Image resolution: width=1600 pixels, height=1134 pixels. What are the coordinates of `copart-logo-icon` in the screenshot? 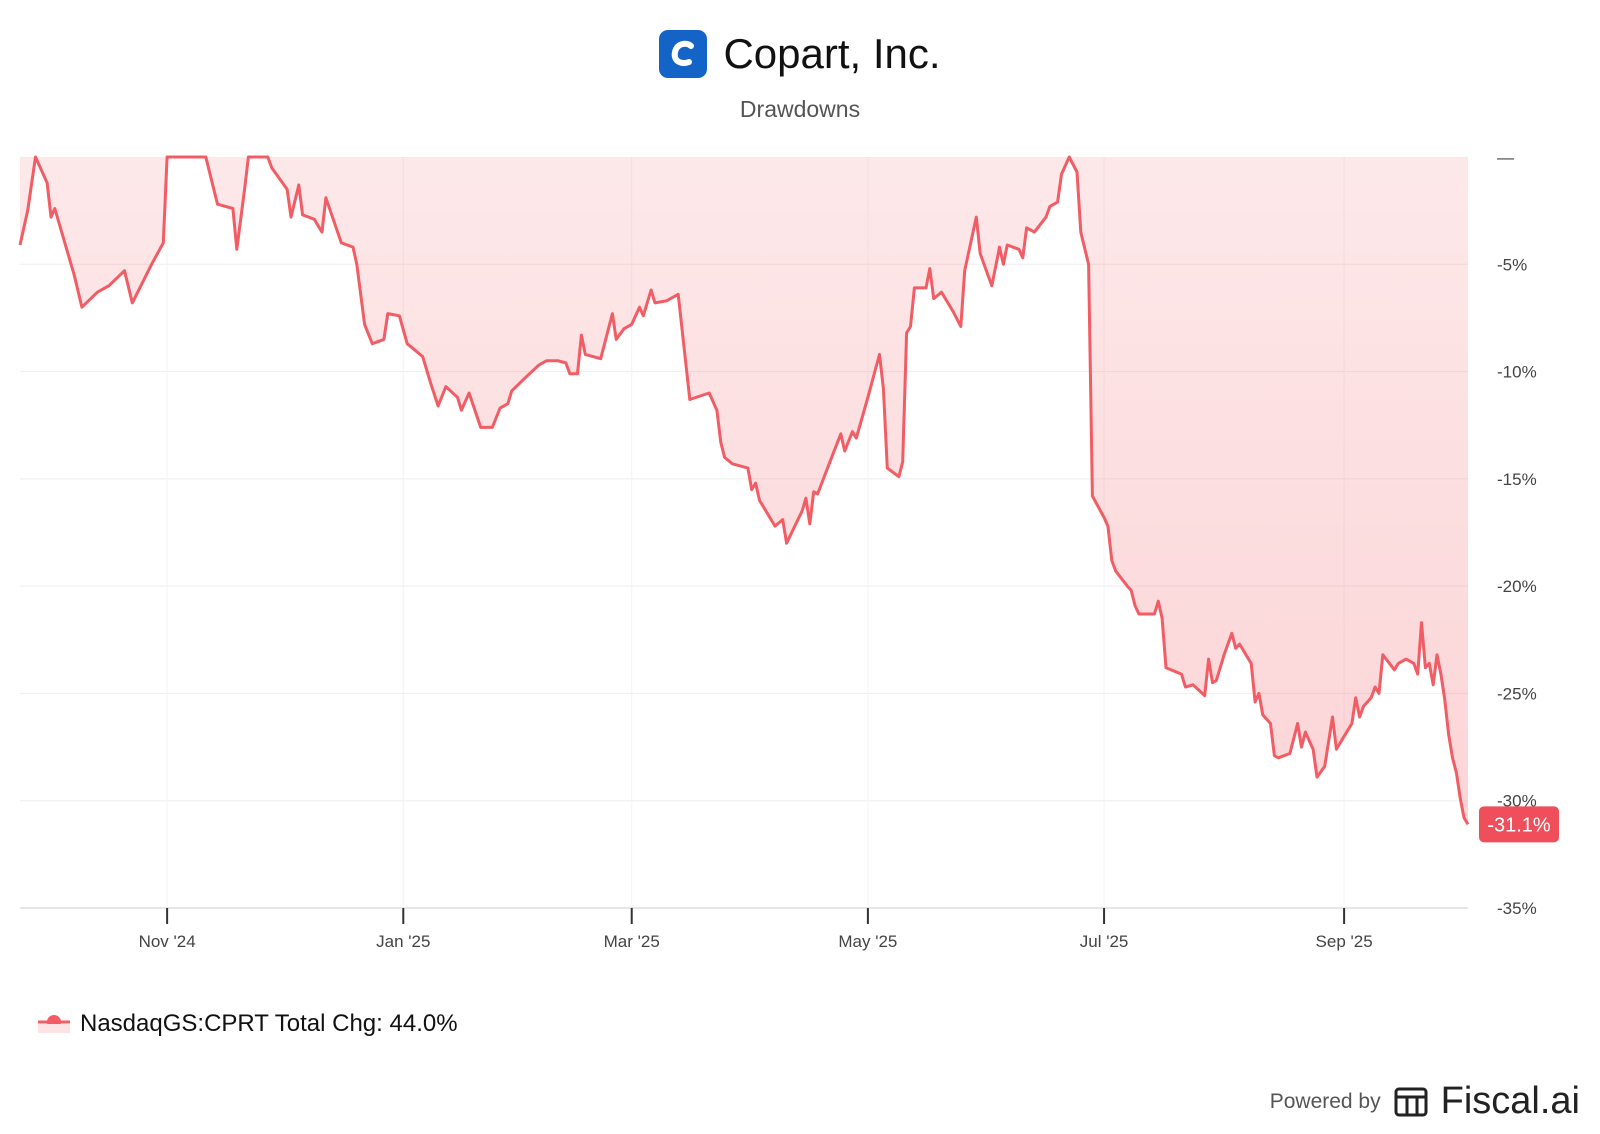 It's located at (683, 54).